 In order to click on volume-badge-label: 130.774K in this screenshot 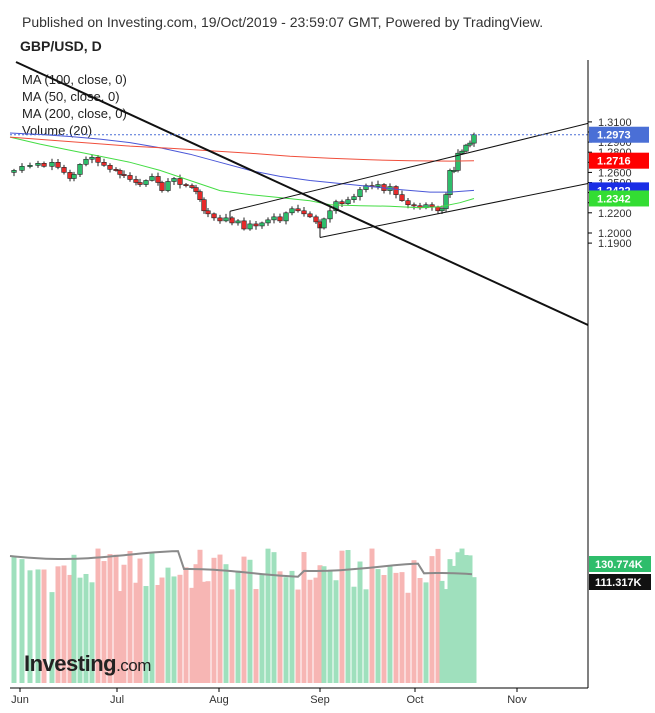, I will do `click(619, 565)`.